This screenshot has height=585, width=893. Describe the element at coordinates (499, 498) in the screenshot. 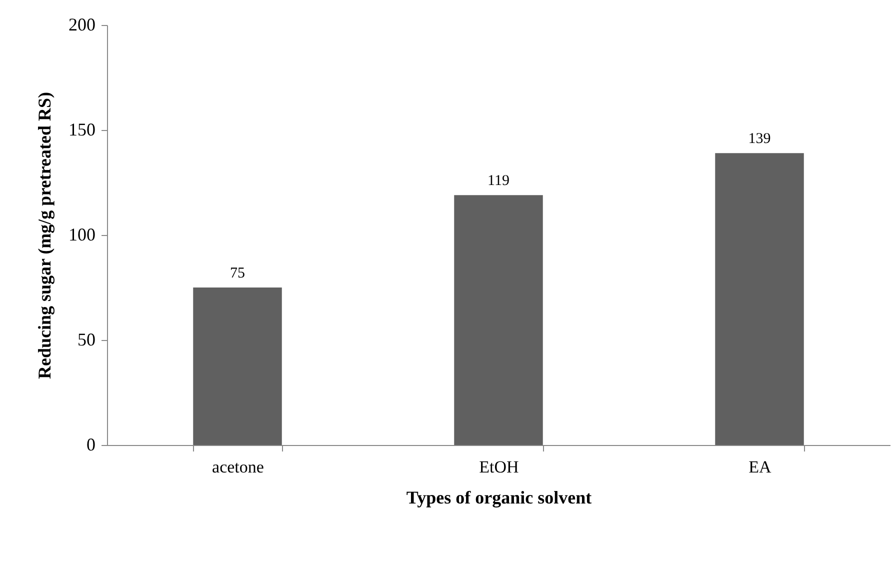

I see `x-axis-title: Types of organic solvent` at that location.